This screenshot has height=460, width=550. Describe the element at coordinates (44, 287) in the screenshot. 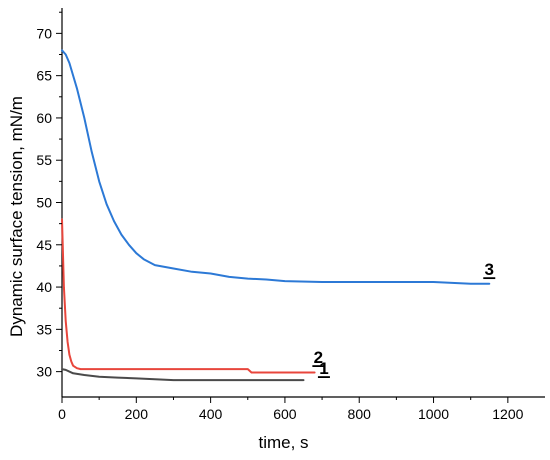

I see `y-tick-label: 40` at that location.